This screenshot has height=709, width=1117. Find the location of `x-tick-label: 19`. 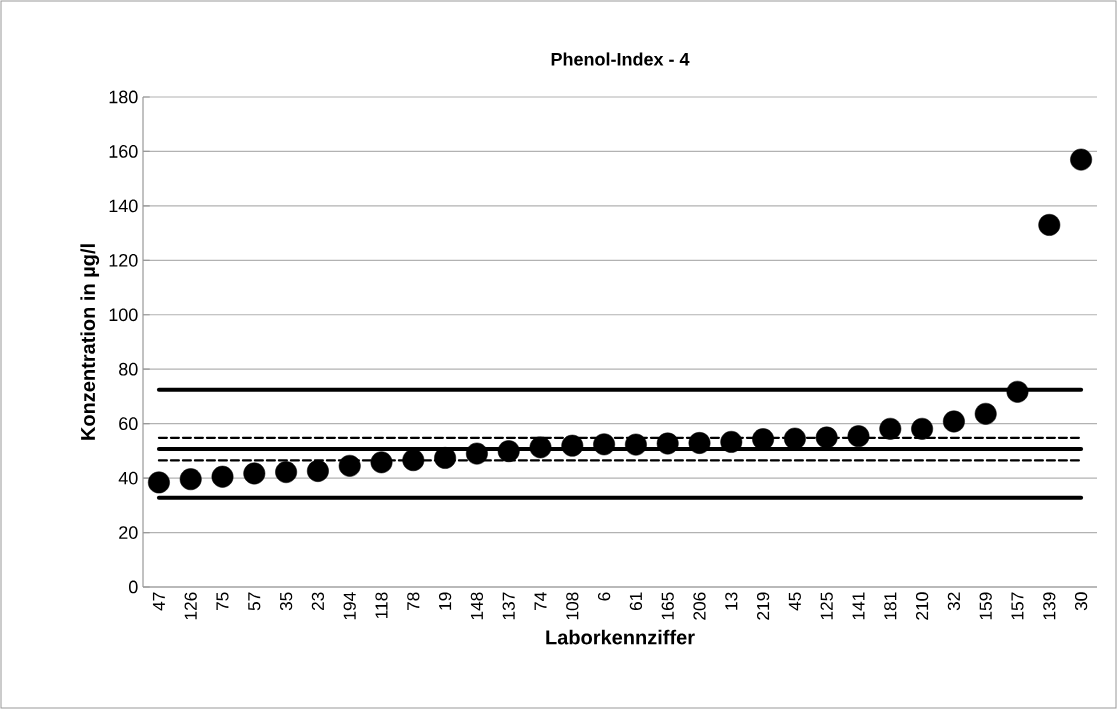

x-tick-label: 19 is located at coordinates (445, 601).